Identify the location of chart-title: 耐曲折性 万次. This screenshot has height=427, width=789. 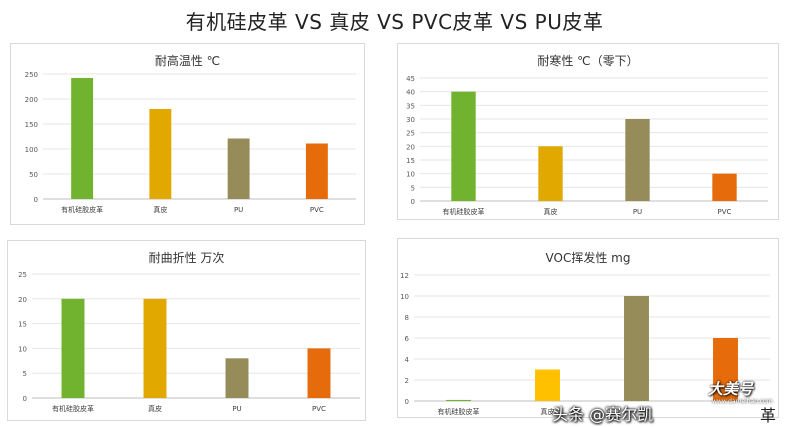
(186, 258).